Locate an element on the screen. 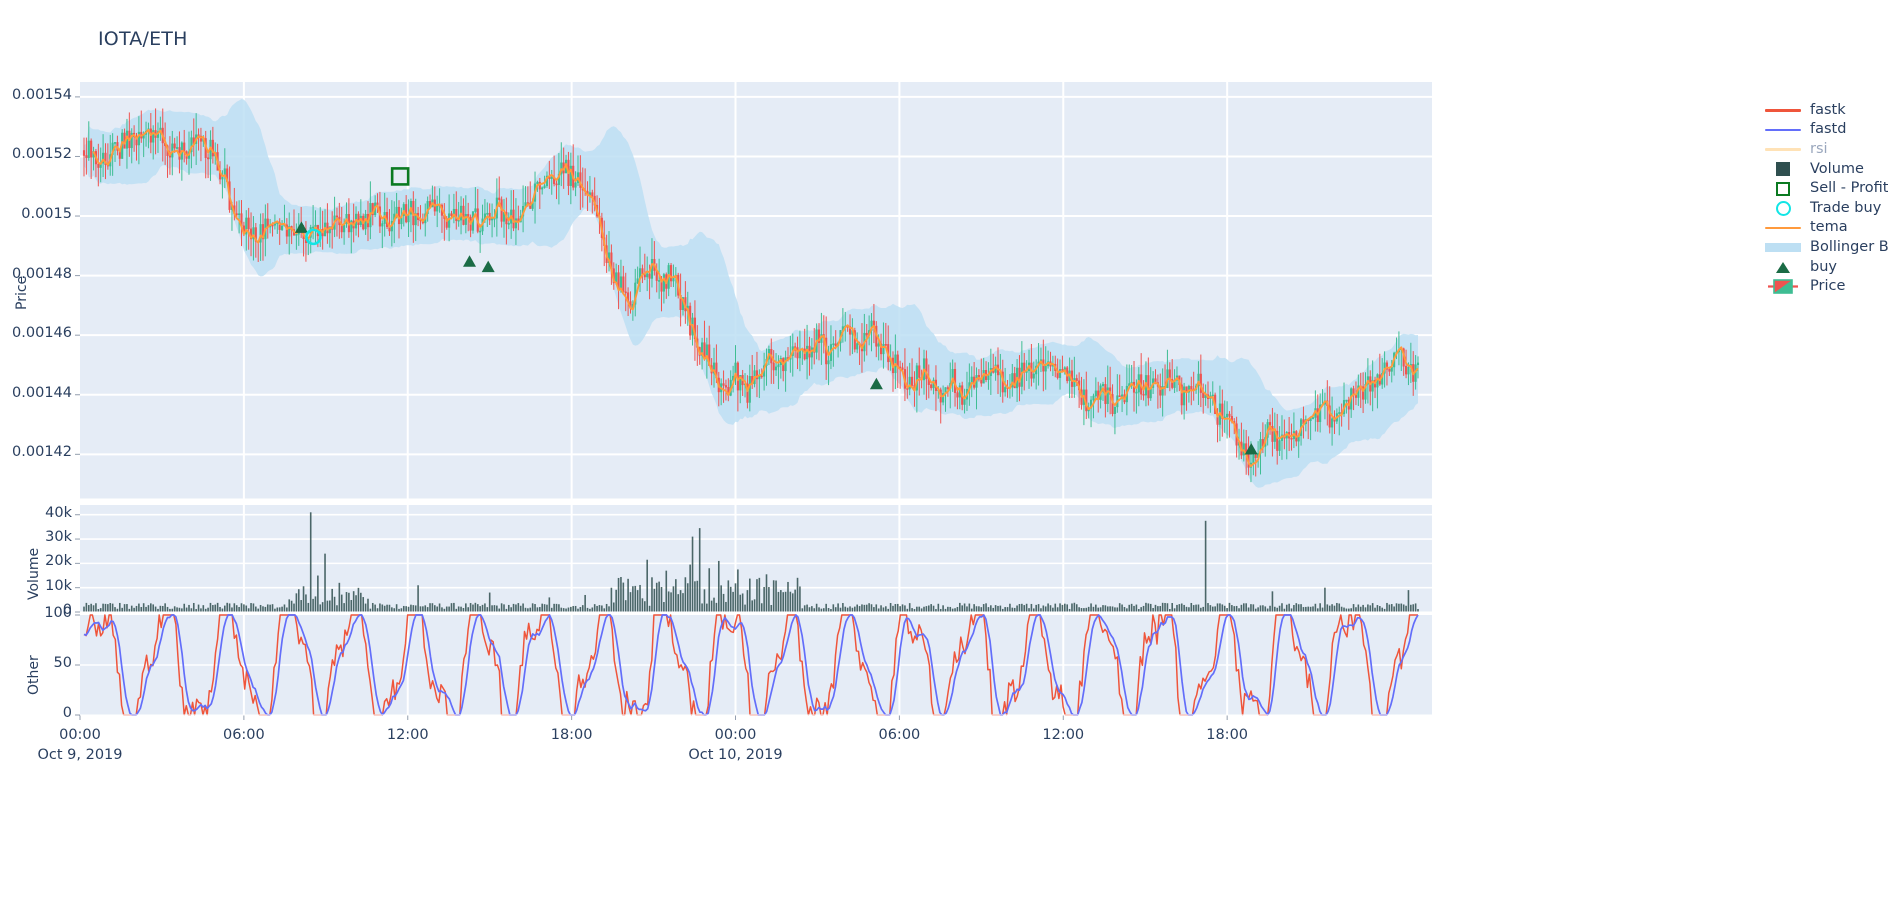  legend-item-trade-buy: Trade buy is located at coordinates (1825, 208).